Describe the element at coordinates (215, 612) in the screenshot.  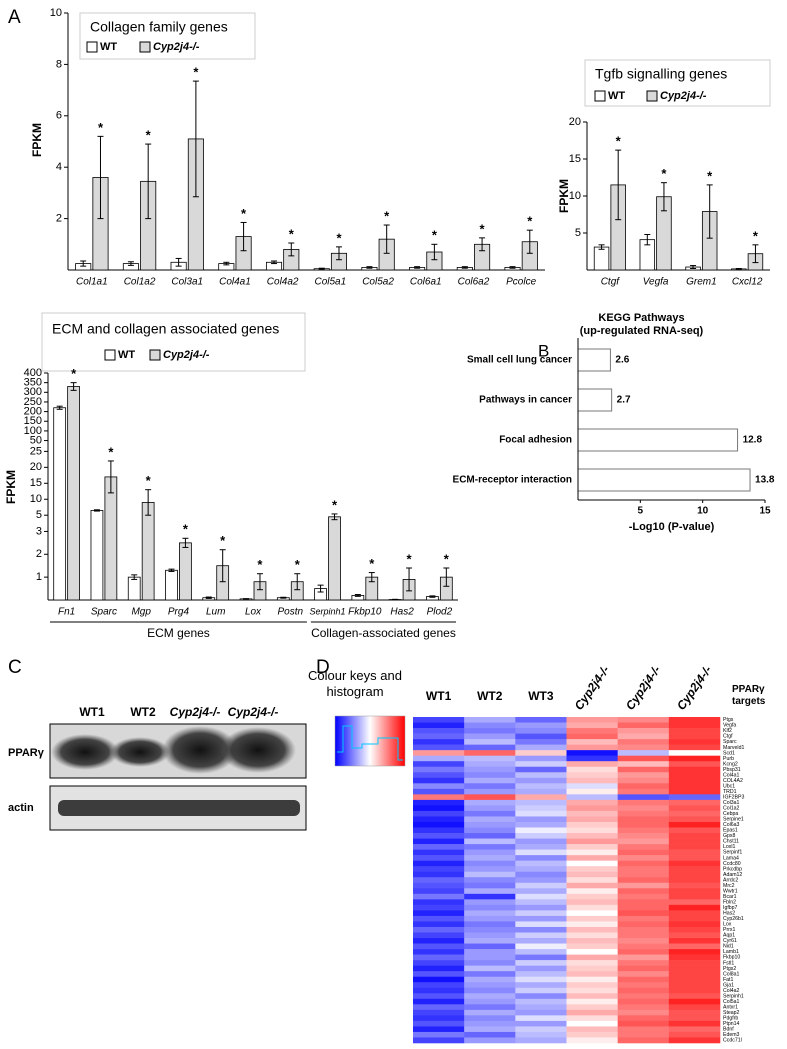
I see `x-tick-label: Lum` at that location.